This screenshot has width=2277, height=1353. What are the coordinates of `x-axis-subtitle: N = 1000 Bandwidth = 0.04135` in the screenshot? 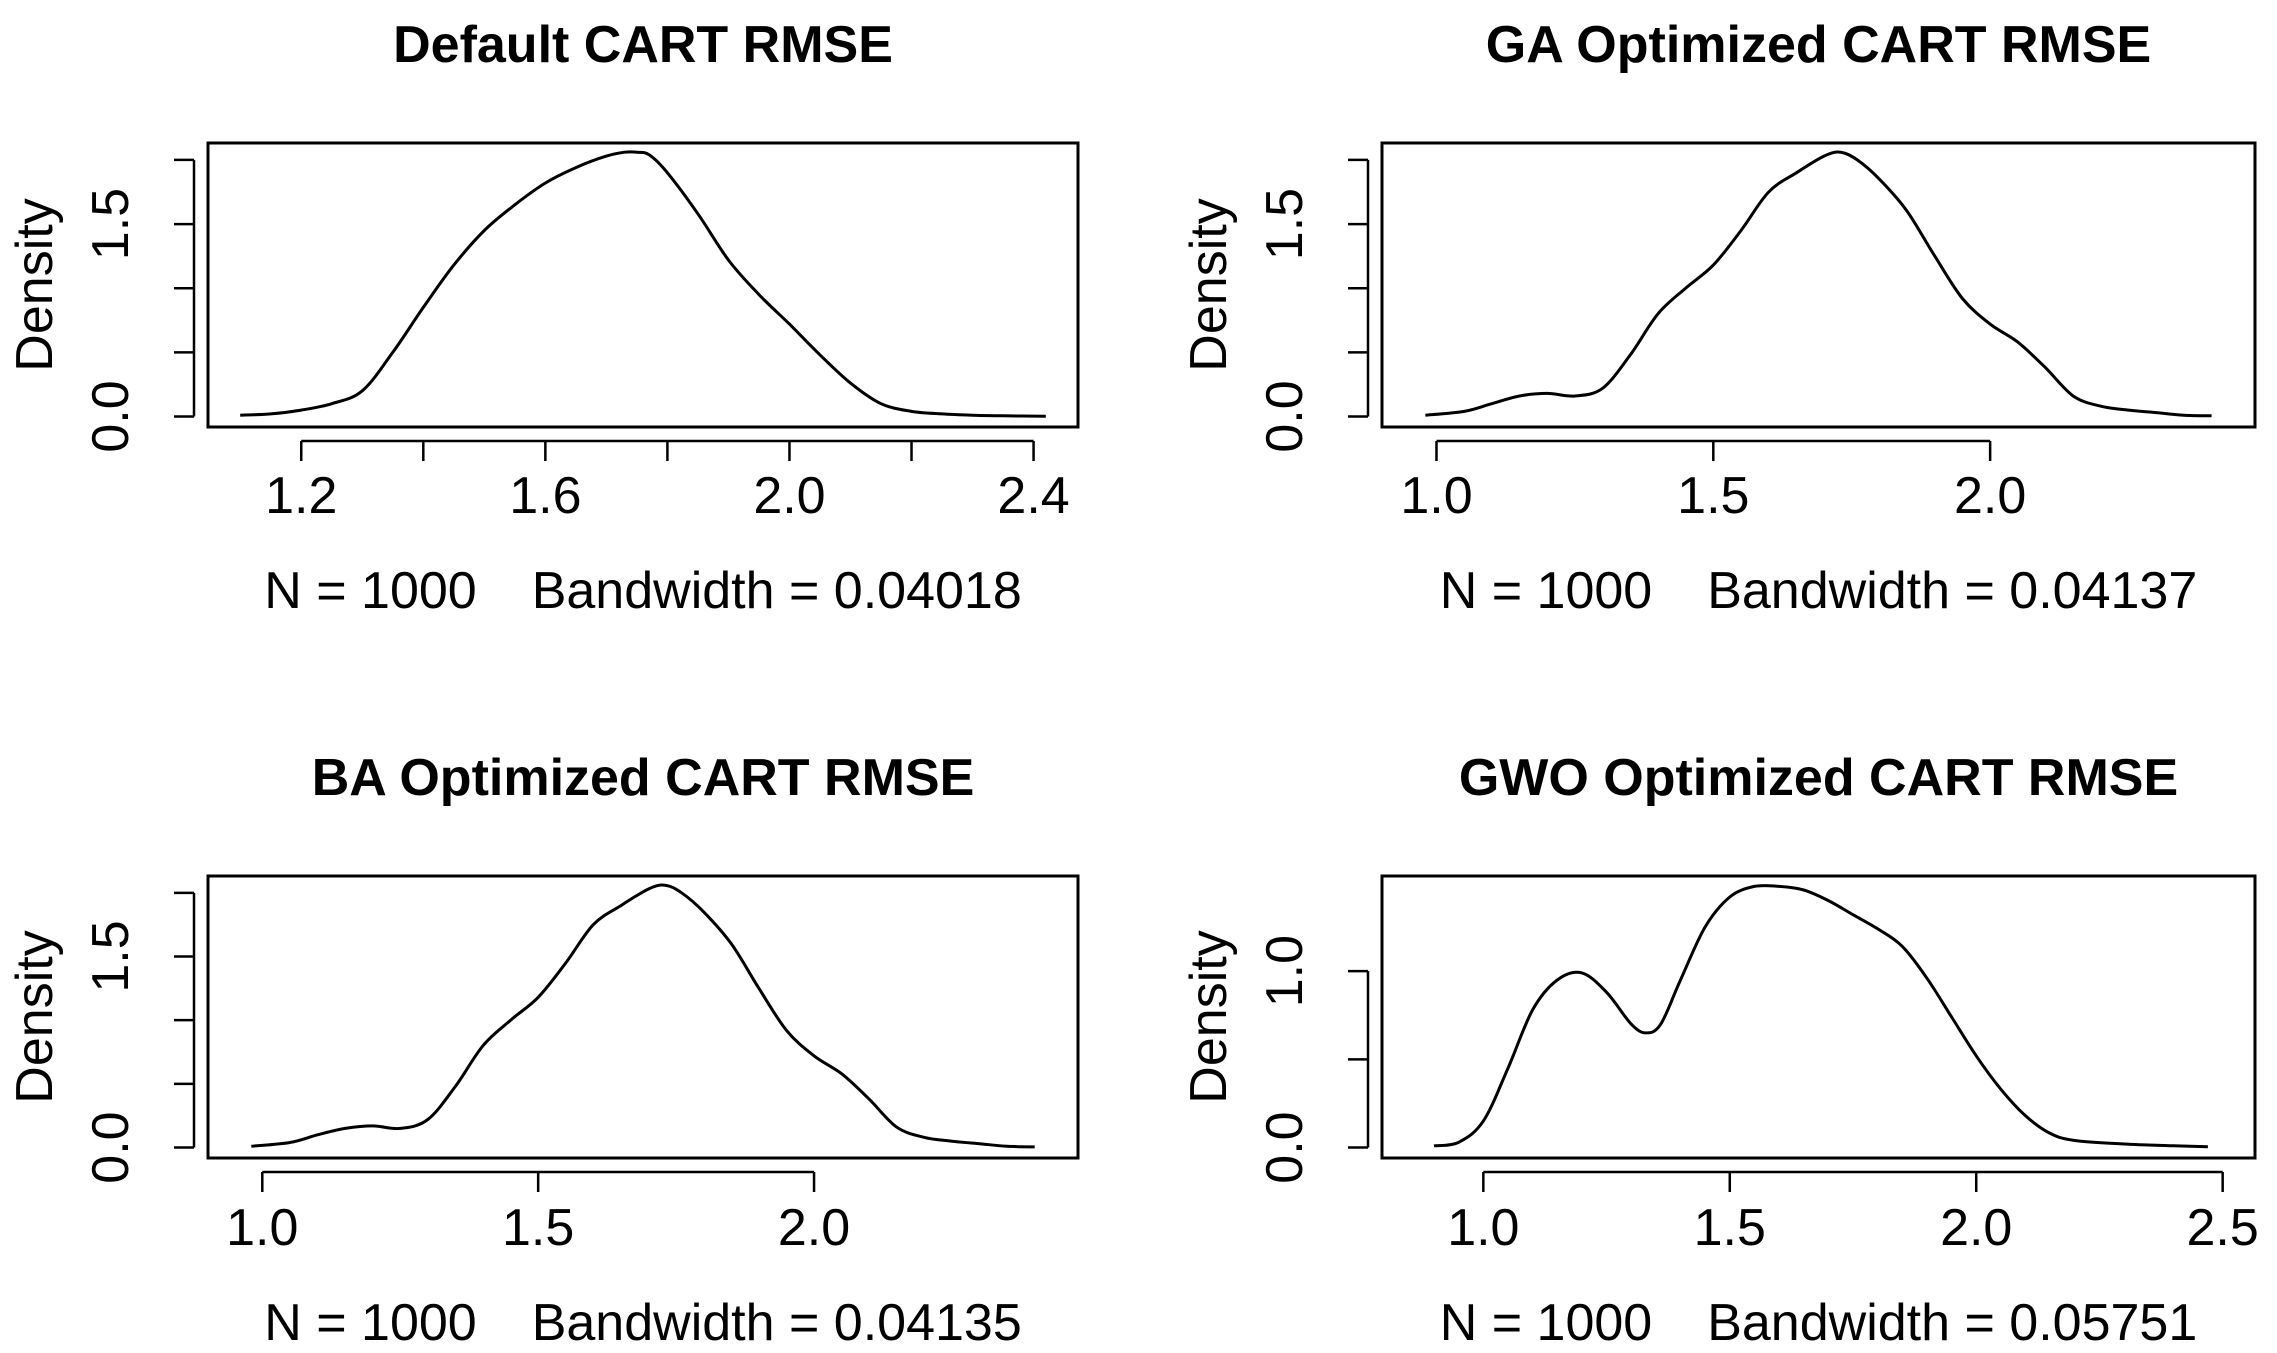 It's located at (643, 1323).